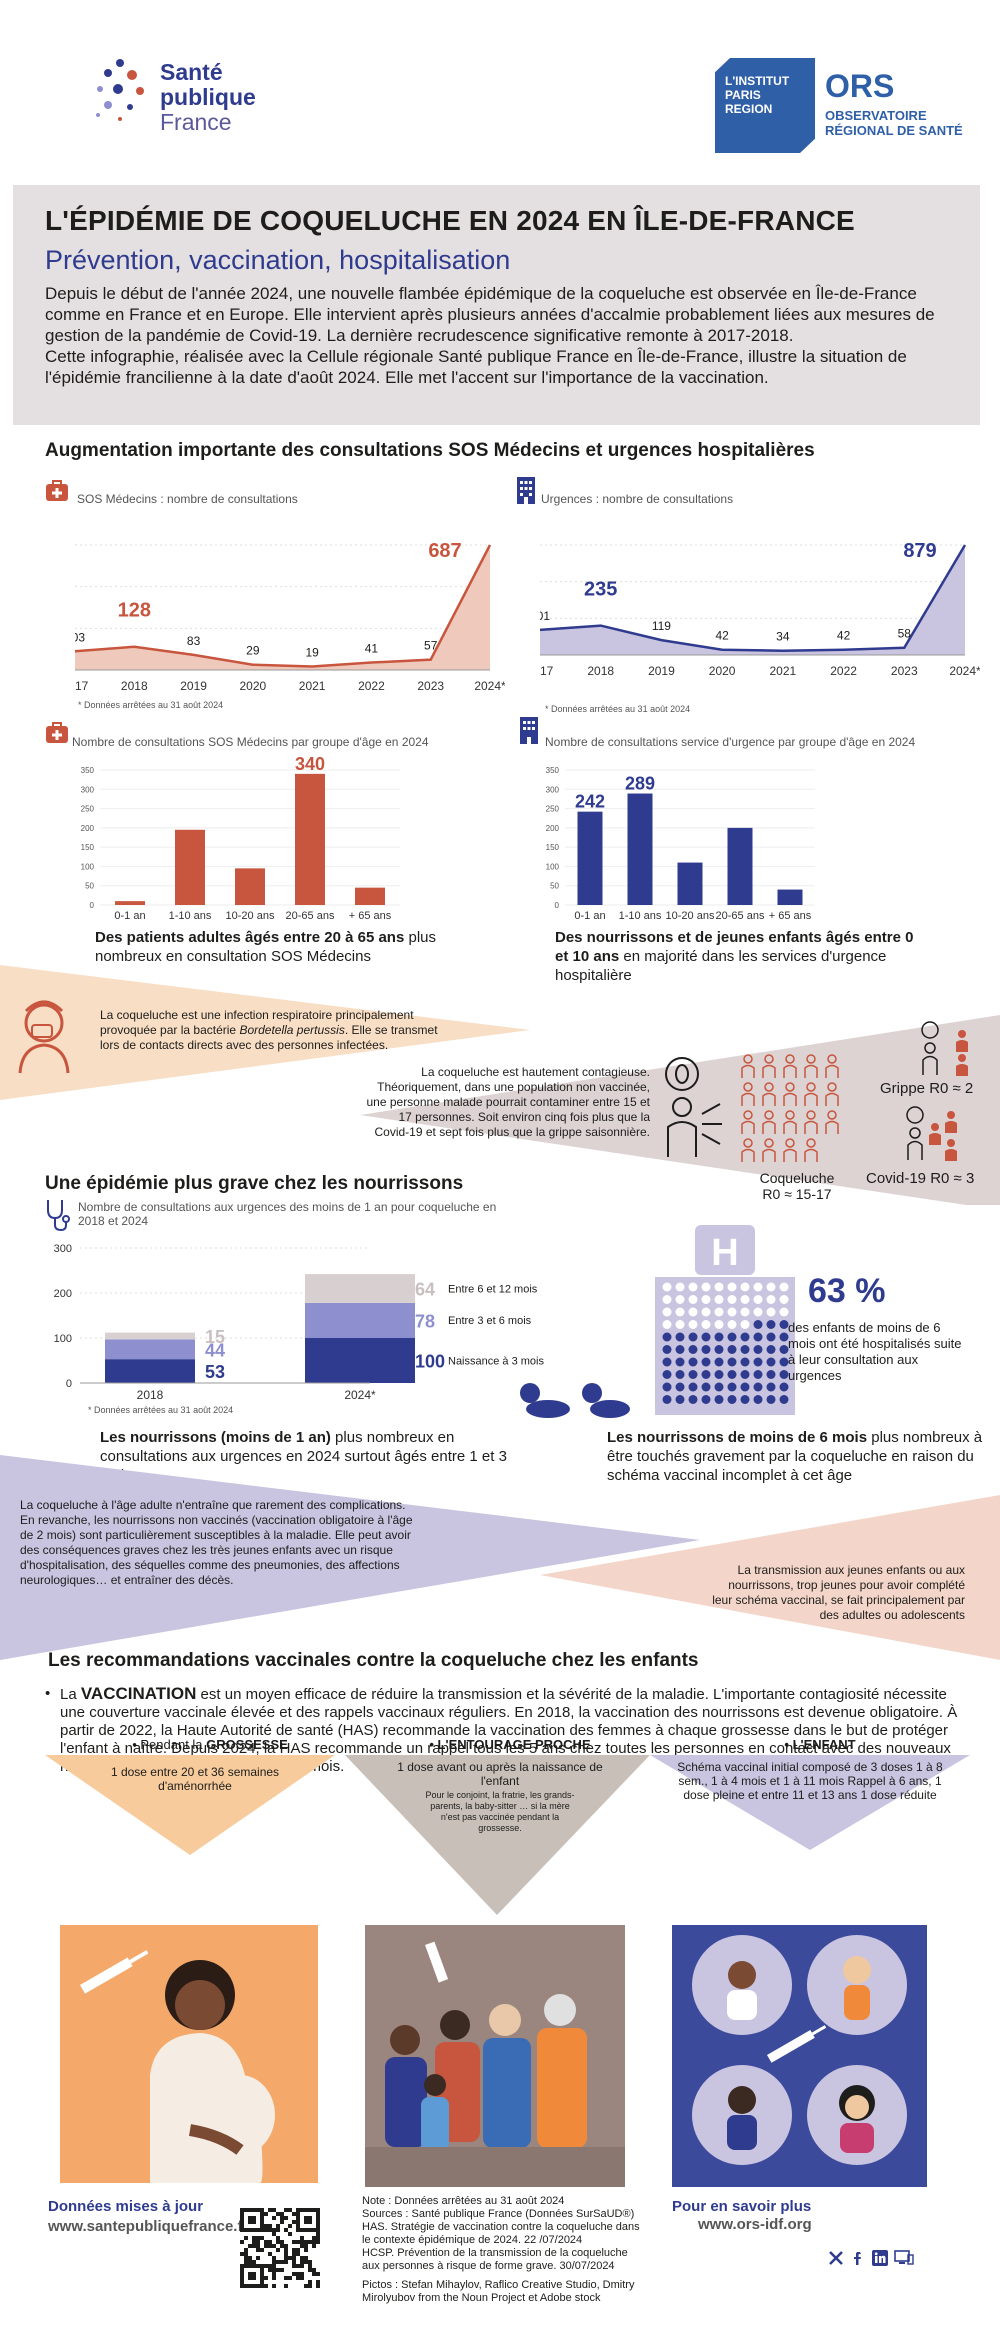 The height and width of the screenshot is (2337, 1000). I want to click on bar-rect, so click(590, 858).